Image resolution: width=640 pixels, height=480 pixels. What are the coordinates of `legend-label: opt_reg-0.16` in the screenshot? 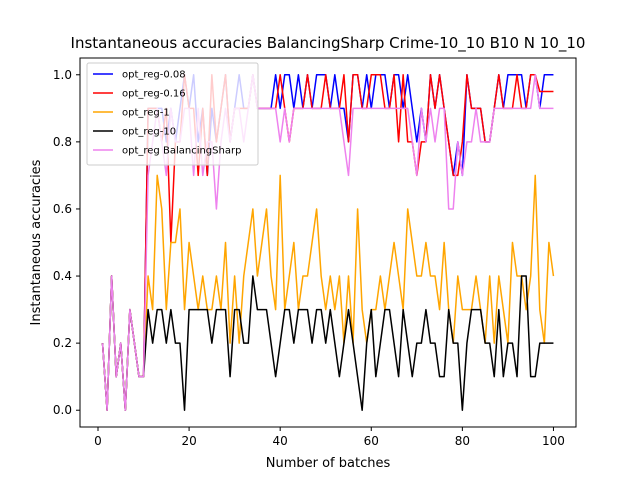 It's located at (154, 94).